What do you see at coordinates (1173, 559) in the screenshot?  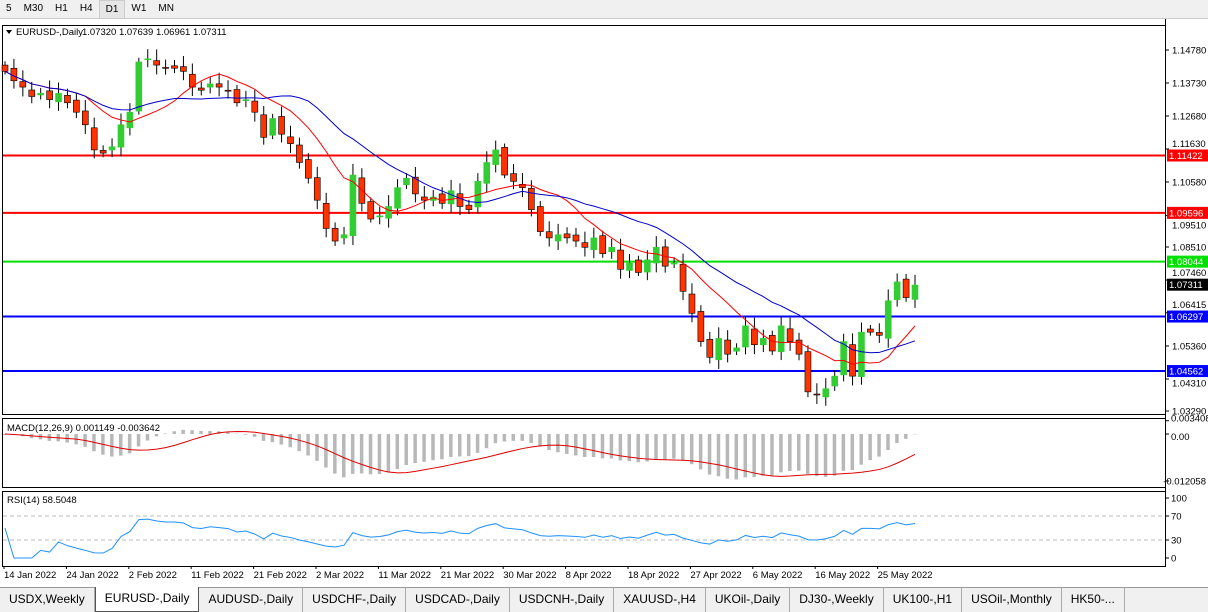 I see `rsi-tick-label: 0` at bounding box center [1173, 559].